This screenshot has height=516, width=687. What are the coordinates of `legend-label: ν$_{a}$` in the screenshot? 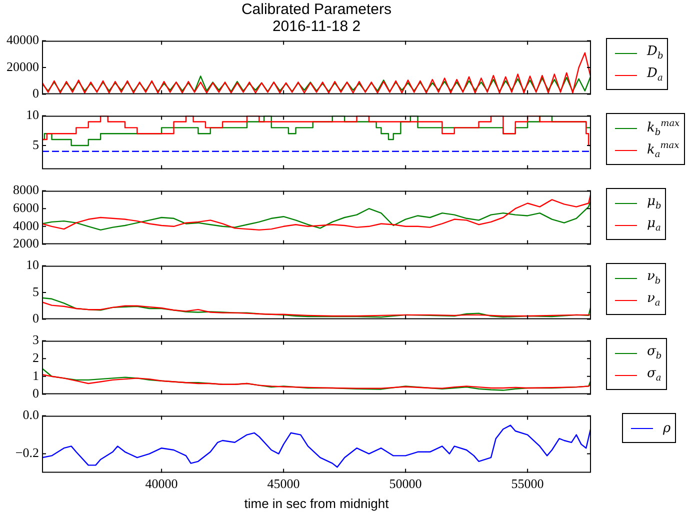 It's located at (653, 300).